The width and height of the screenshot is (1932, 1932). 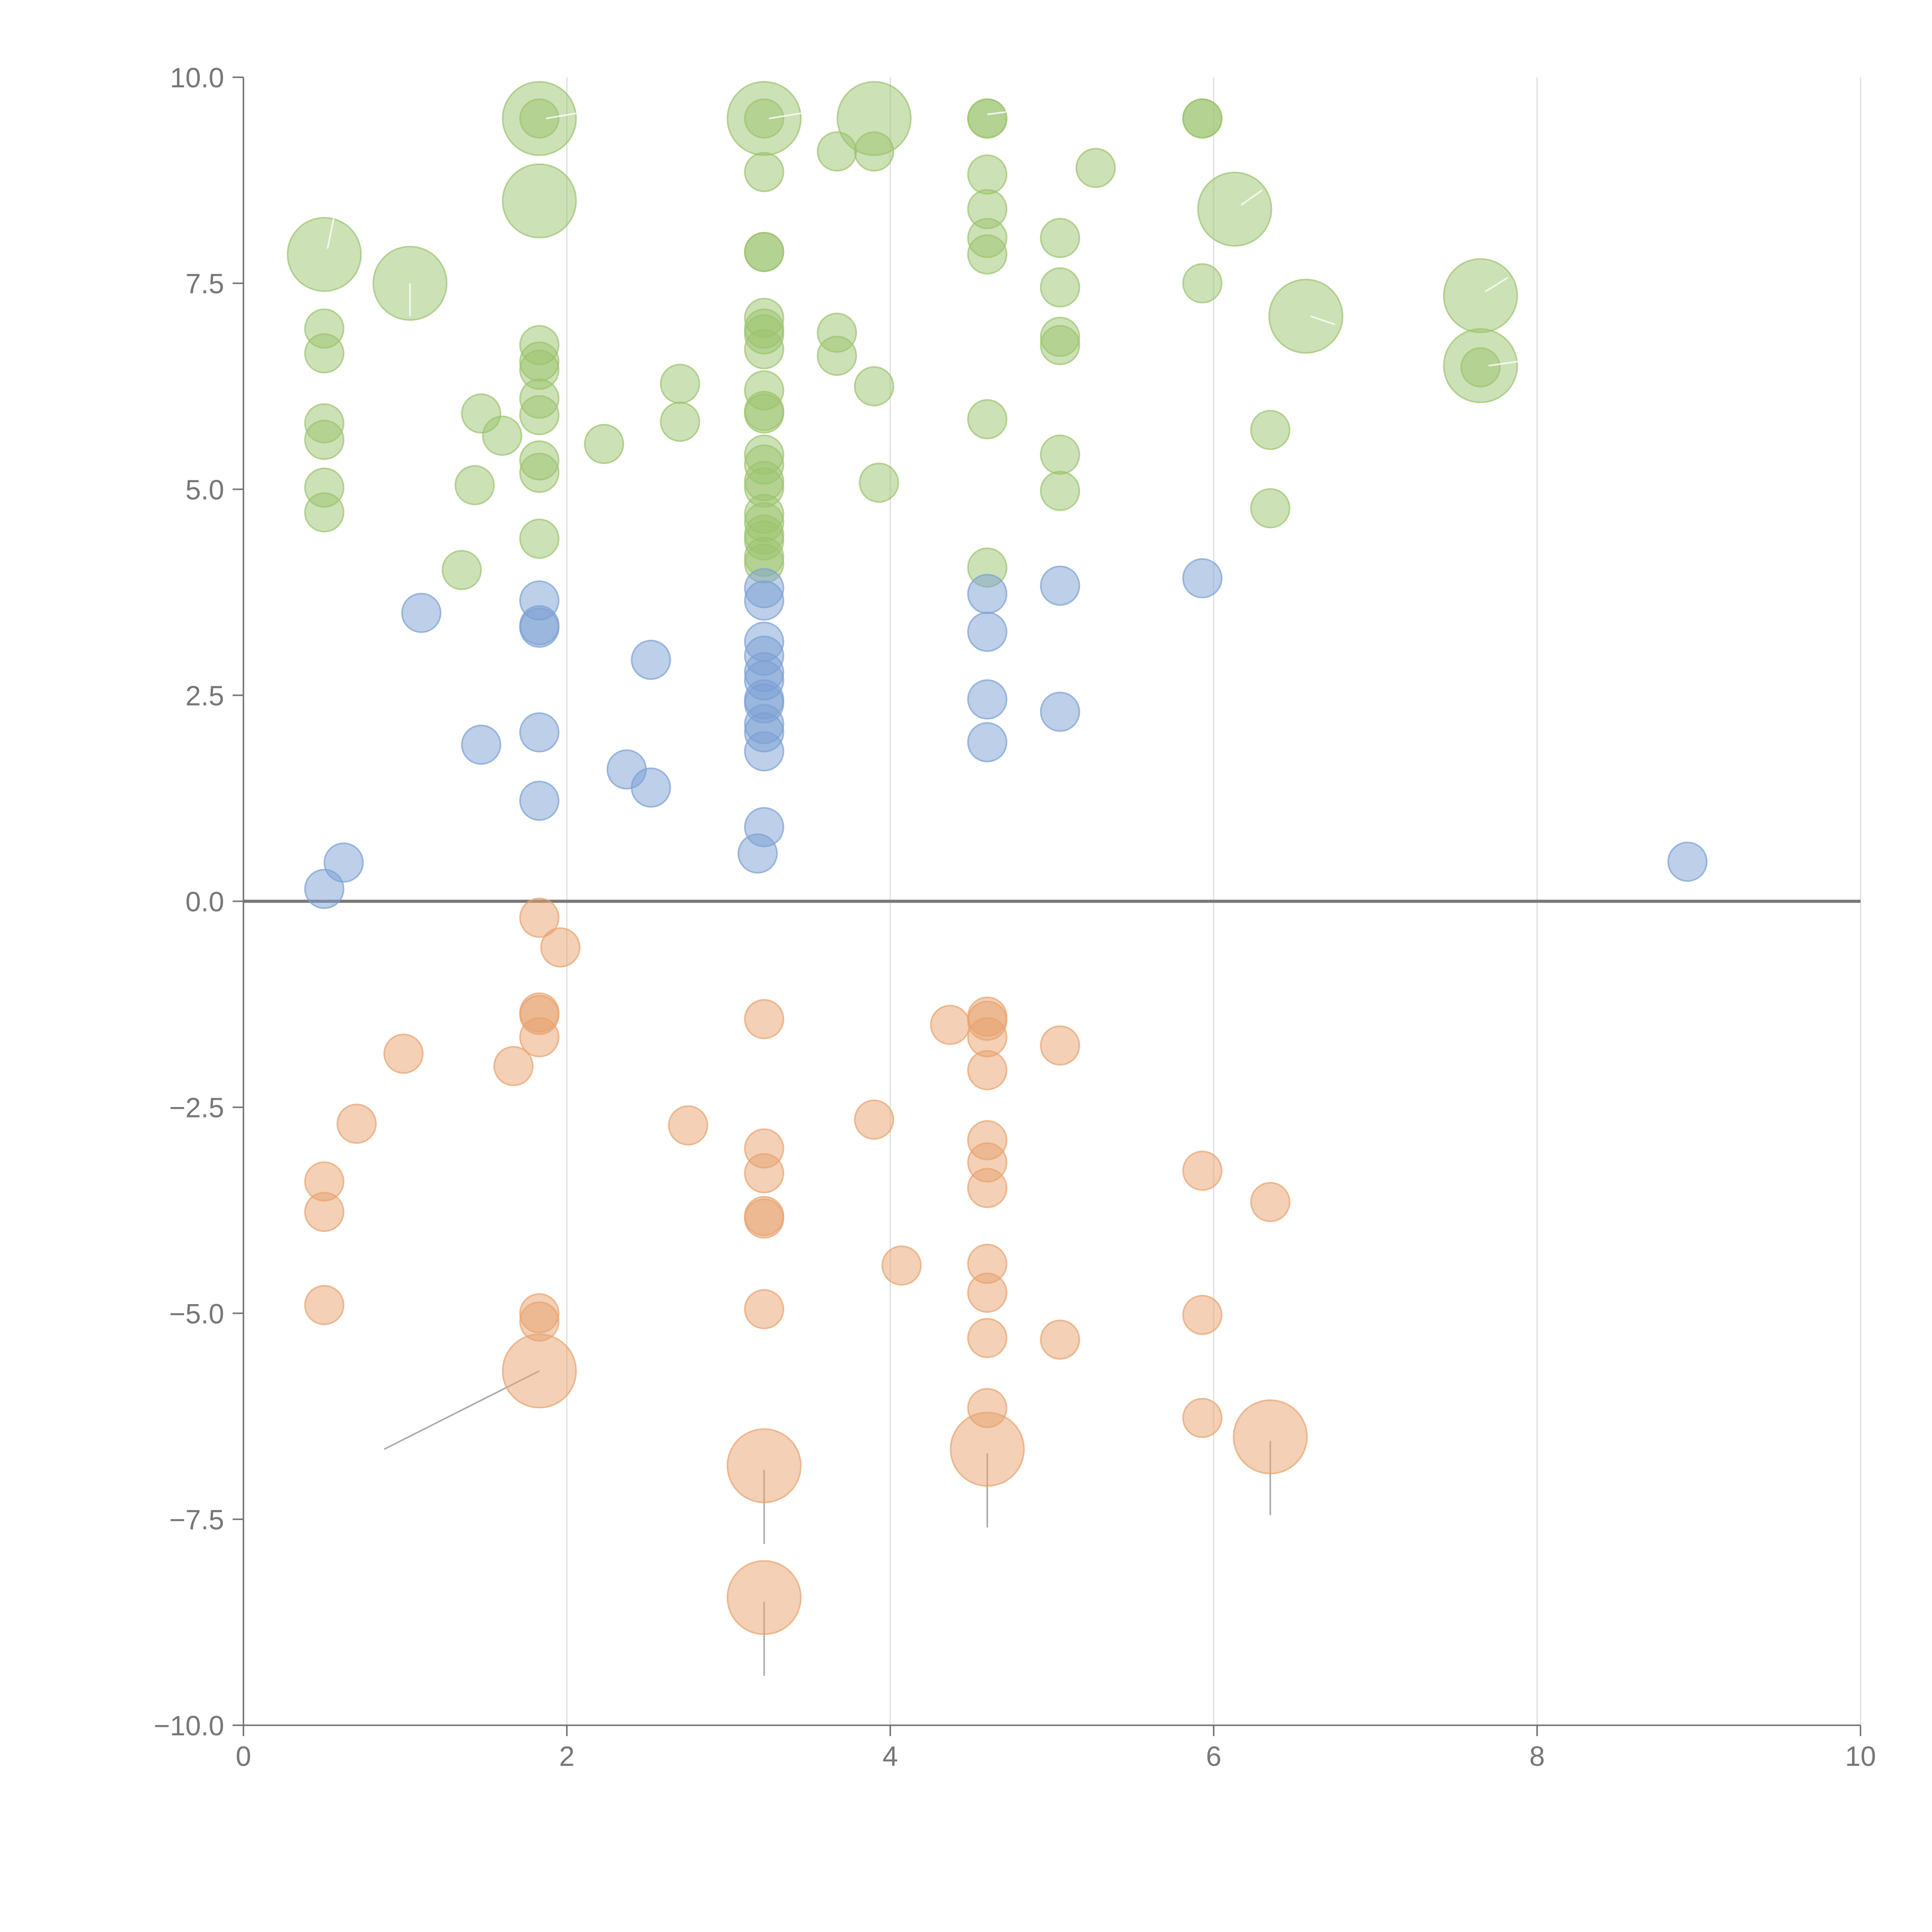 I want to click on leader-lines-overlay, so click(x=922, y=238).